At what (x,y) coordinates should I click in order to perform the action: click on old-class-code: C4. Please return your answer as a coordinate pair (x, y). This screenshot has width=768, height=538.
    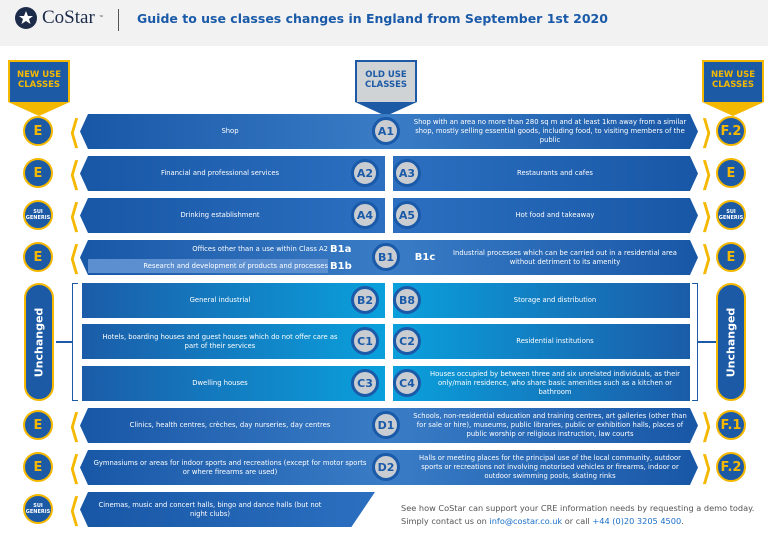
    Looking at the image, I should click on (407, 383).